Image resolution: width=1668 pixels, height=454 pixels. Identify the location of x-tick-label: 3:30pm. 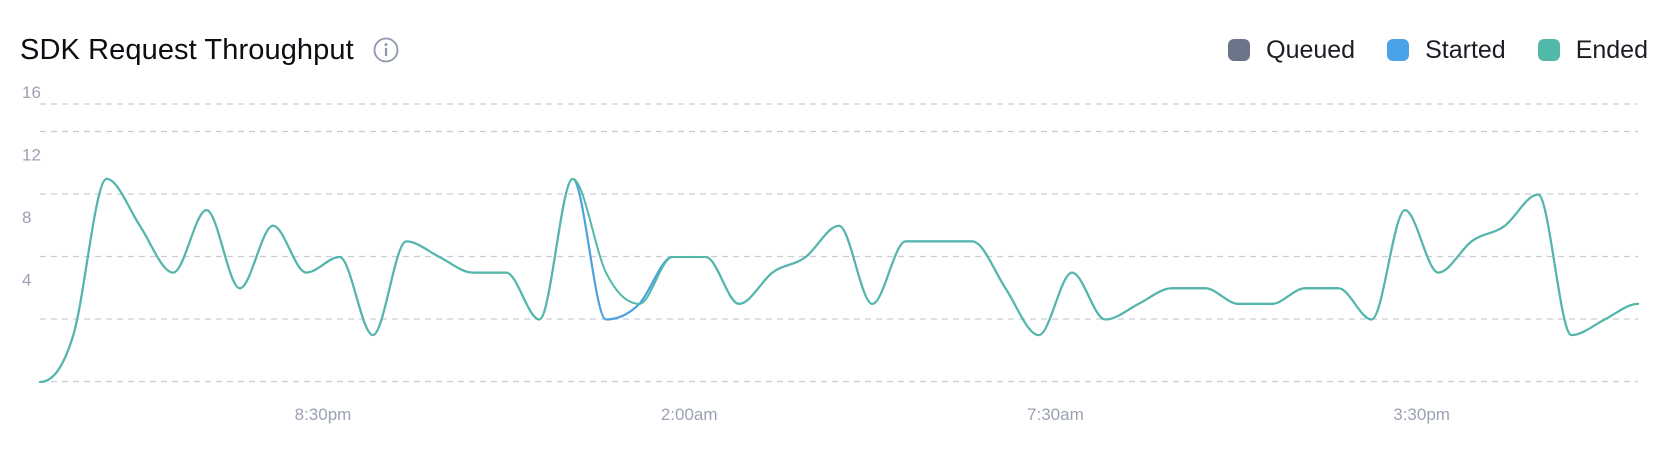
(1421, 414).